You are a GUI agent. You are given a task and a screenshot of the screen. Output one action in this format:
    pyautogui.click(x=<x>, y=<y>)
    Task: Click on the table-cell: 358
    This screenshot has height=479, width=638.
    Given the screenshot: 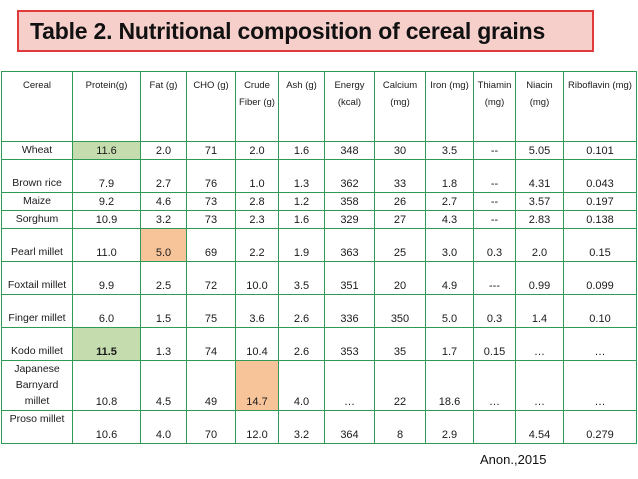 What is the action you would take?
    pyautogui.click(x=349, y=201)
    